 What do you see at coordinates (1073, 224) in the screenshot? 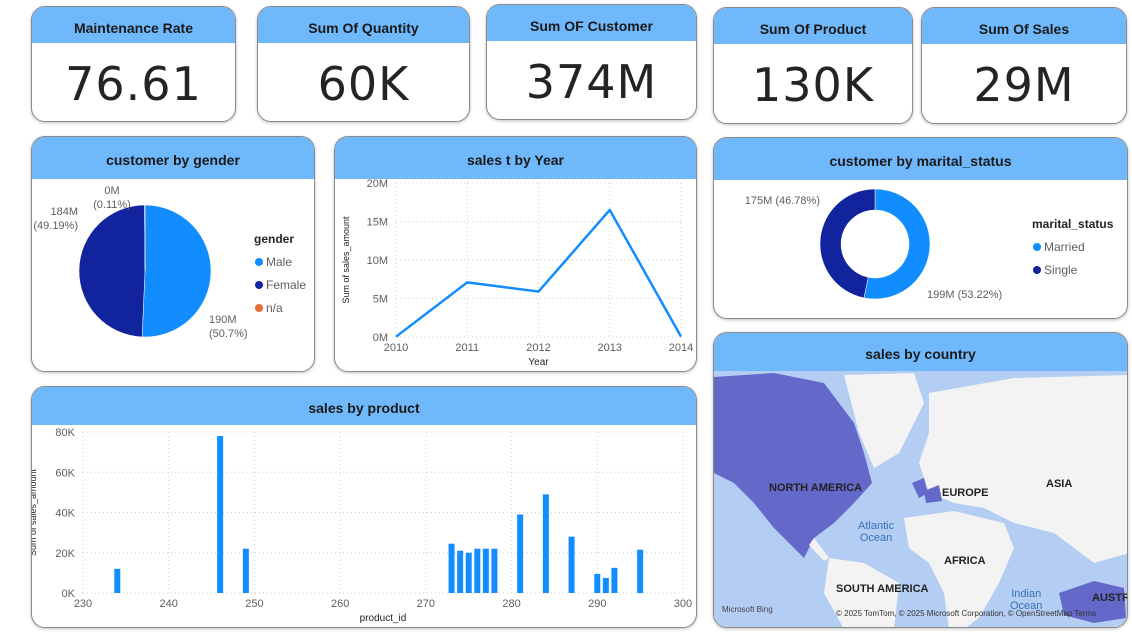
I see `legend-title: marital_status` at bounding box center [1073, 224].